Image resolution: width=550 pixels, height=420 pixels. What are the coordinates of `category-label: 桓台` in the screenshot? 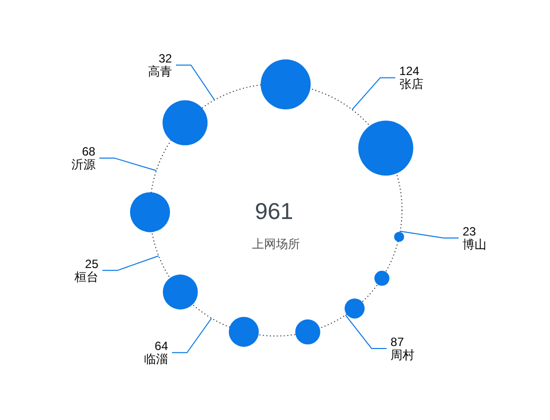 It's located at (85, 277).